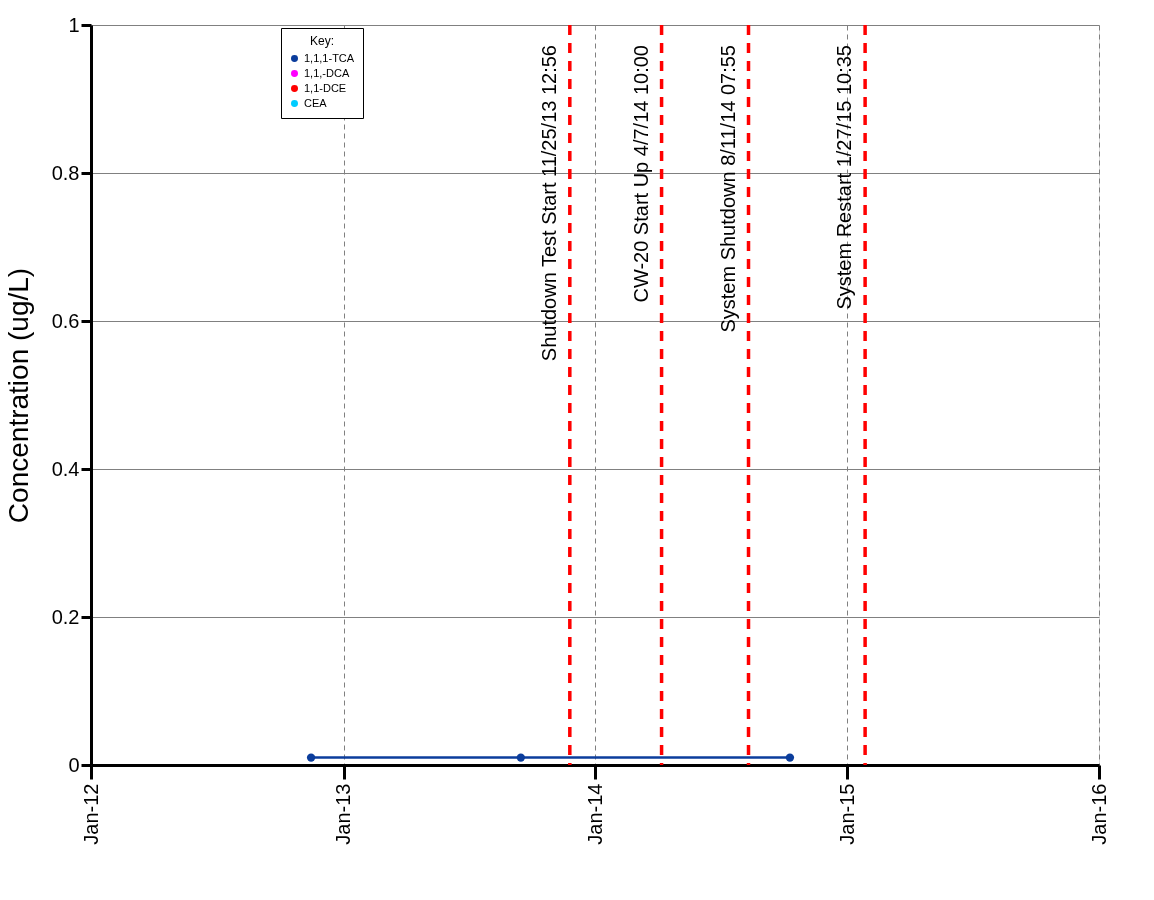 The image size is (1154, 900). What do you see at coordinates (90, 814) in the screenshot?
I see `x-tick-label: Jan-12` at bounding box center [90, 814].